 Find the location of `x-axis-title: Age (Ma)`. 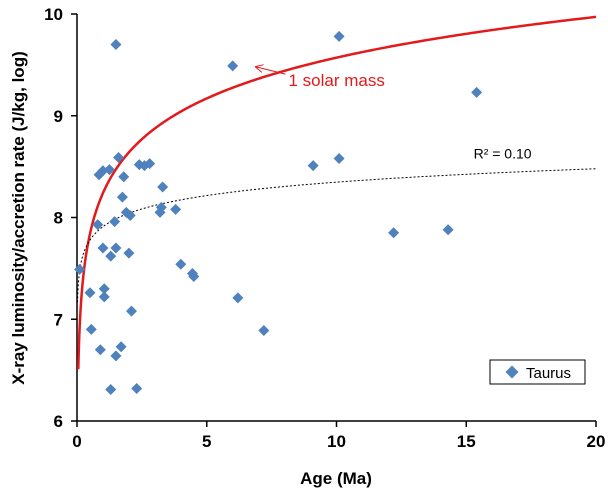

x-axis-title: Age (Ma) is located at coordinates (336, 478).